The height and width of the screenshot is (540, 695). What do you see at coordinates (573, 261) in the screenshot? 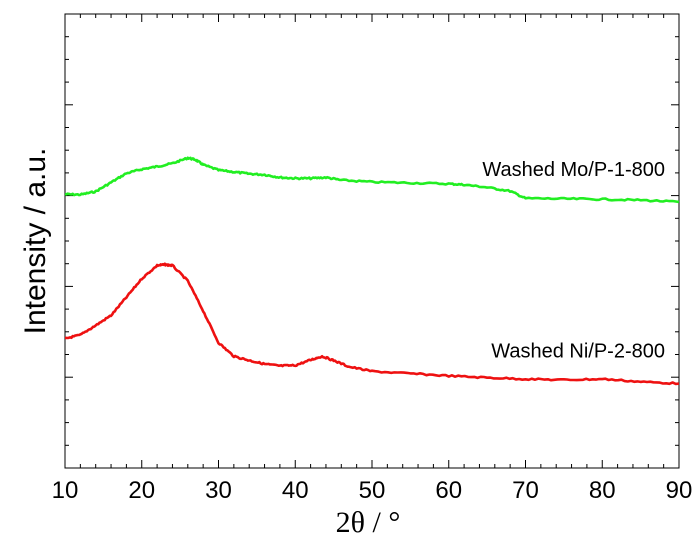
I see `series-labels: Washed Mo/P-1-800 Washed Ni/P-2-800` at bounding box center [573, 261].